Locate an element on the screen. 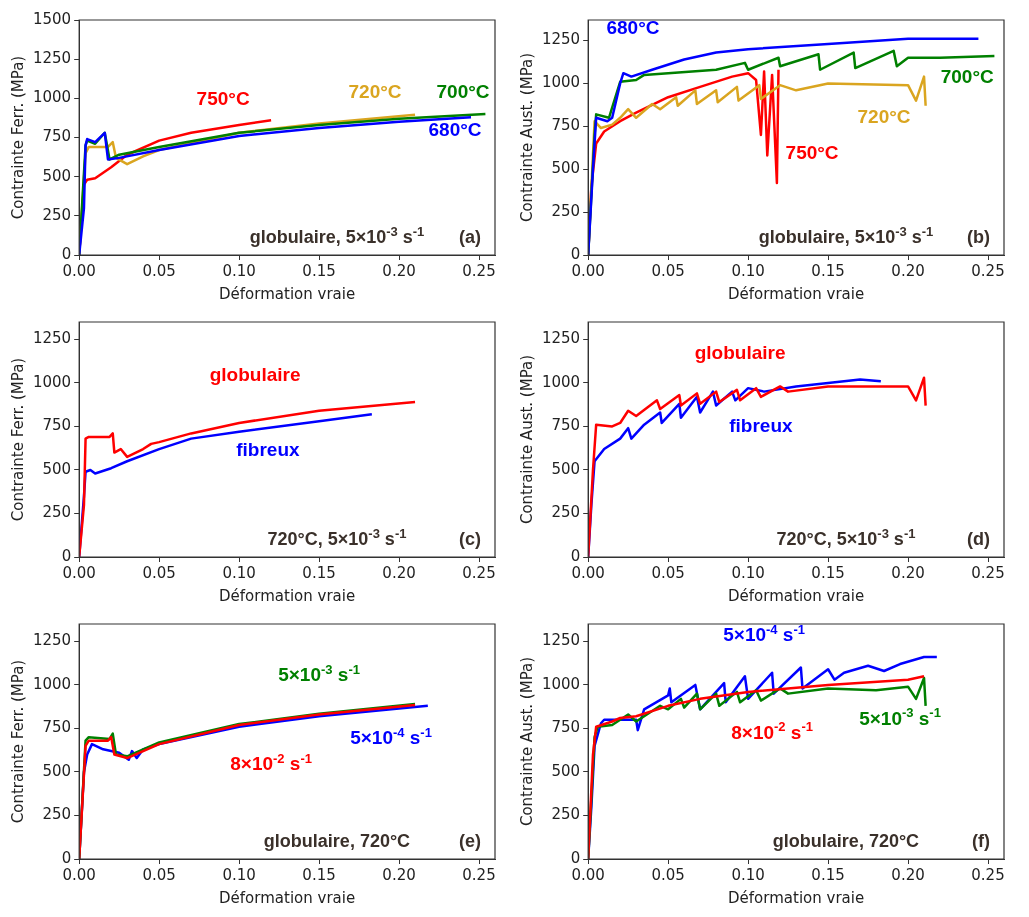 The height and width of the screenshot is (917, 1029). annotation: (e) is located at coordinates (470, 841).